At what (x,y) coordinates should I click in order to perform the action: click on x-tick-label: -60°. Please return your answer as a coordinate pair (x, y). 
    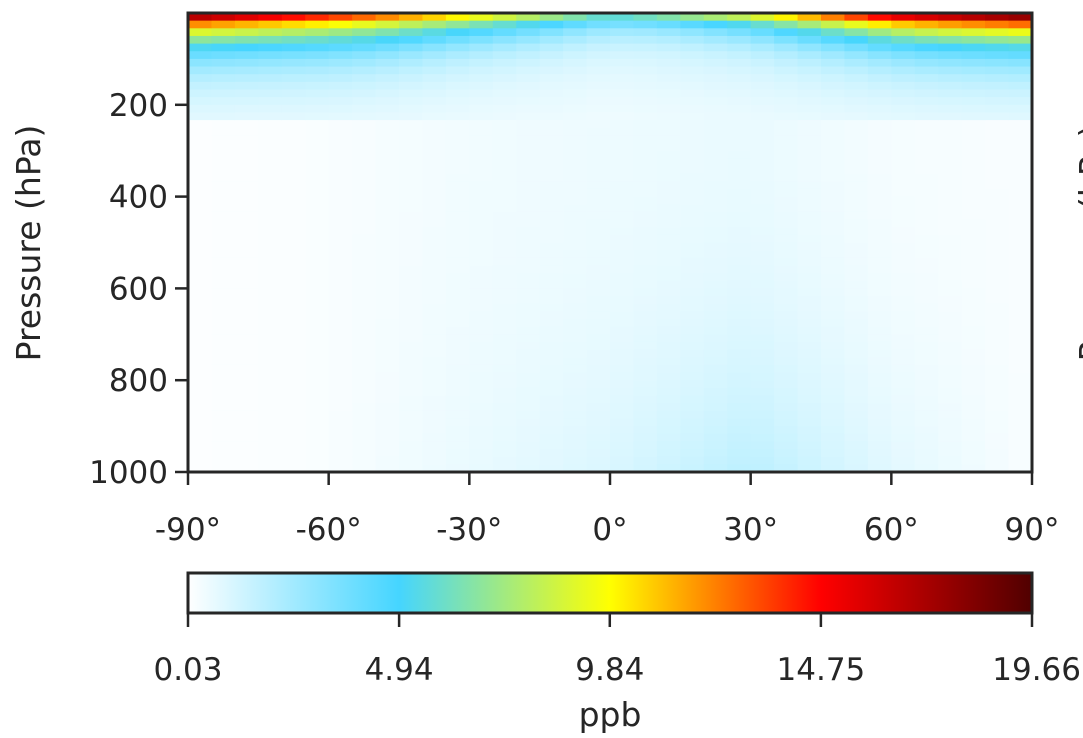
    Looking at the image, I should click on (329, 530).